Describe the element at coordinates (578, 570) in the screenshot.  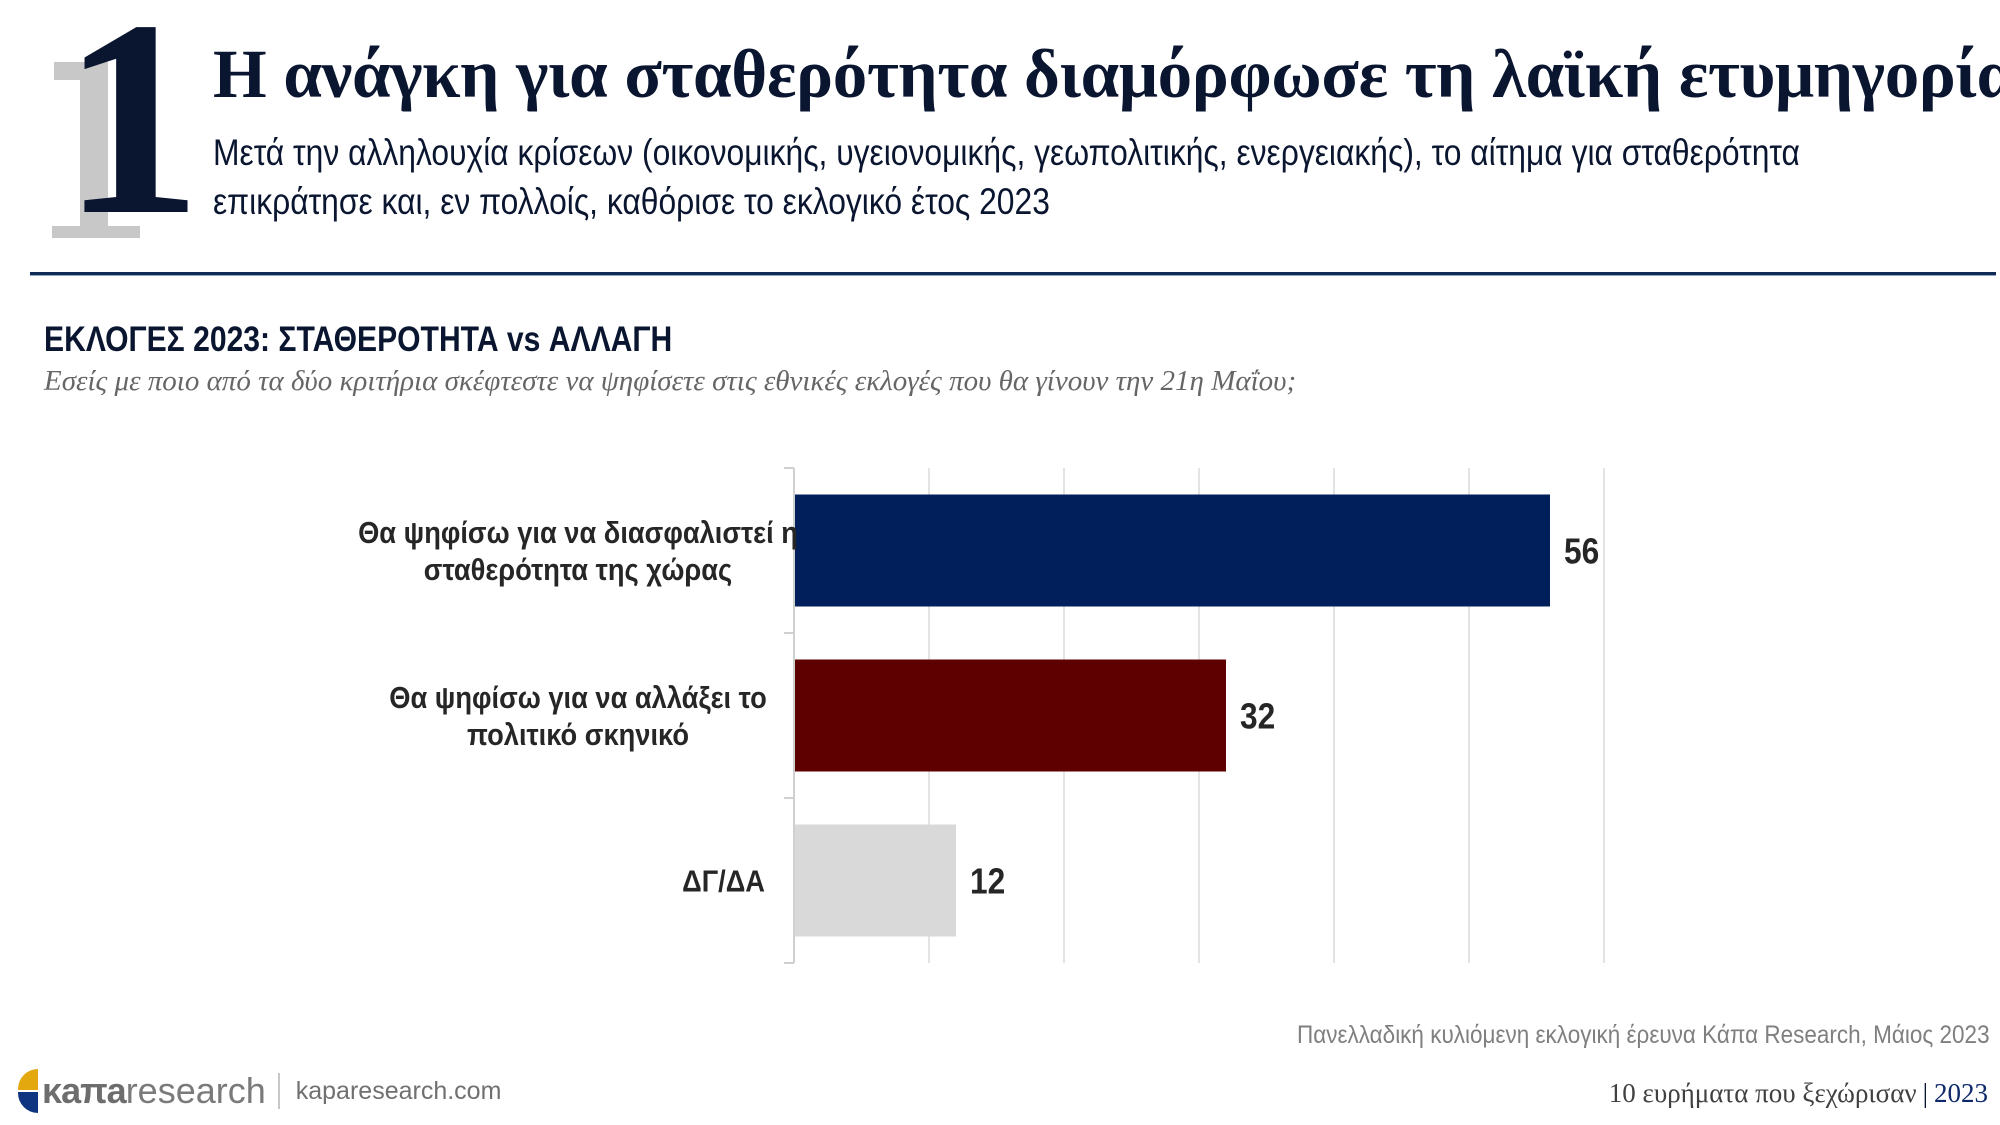
I see `category-label: σταθερότητα της χώρας` at that location.